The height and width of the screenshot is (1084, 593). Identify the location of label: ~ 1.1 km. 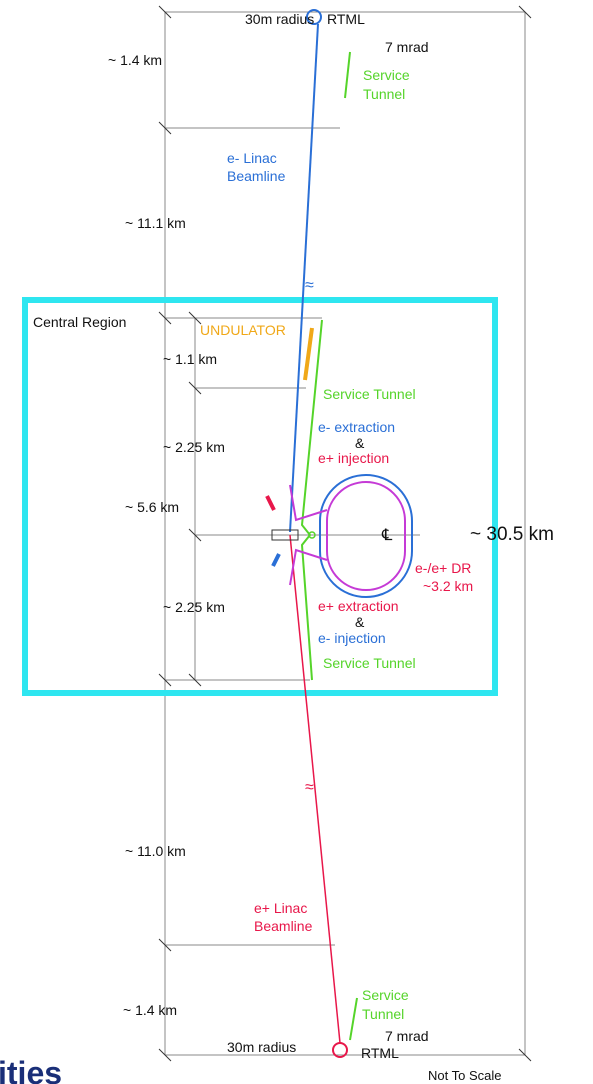
(190, 359).